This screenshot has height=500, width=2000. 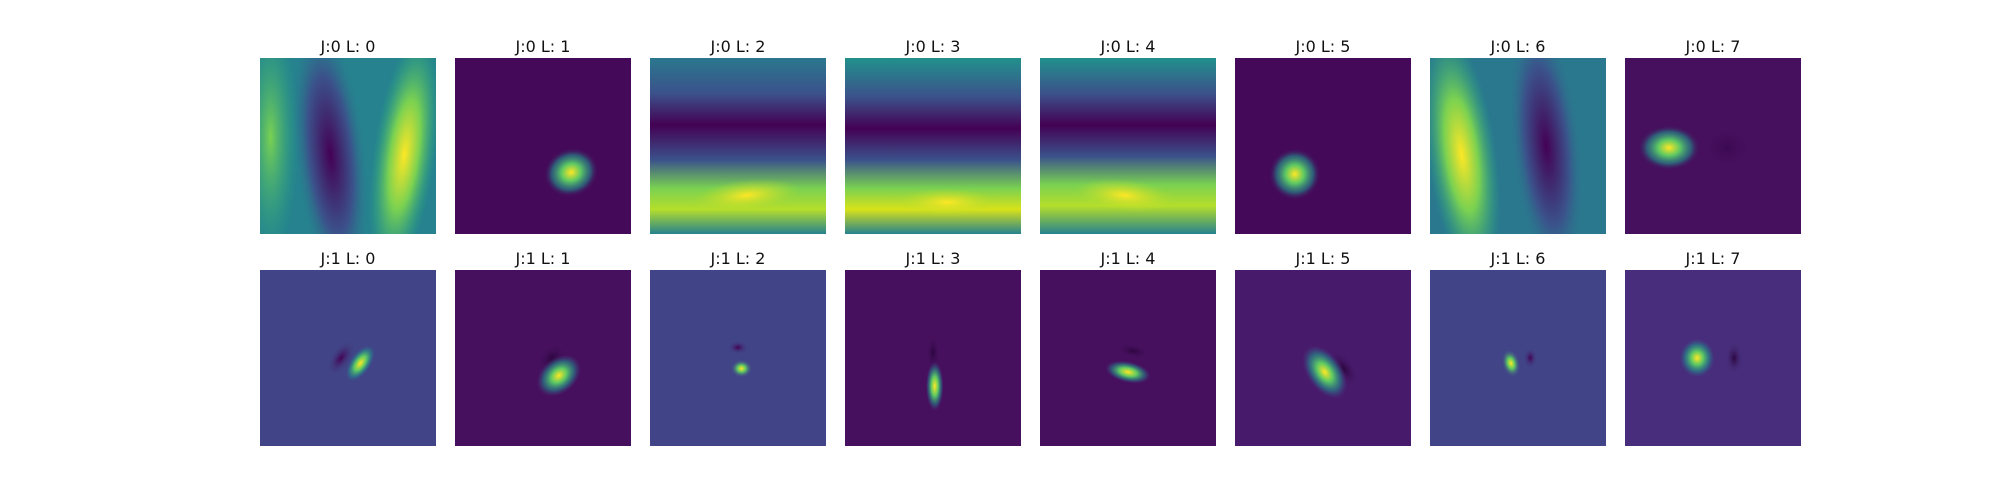 I want to click on panel-title: J:1 L: 6, so click(x=1518, y=258).